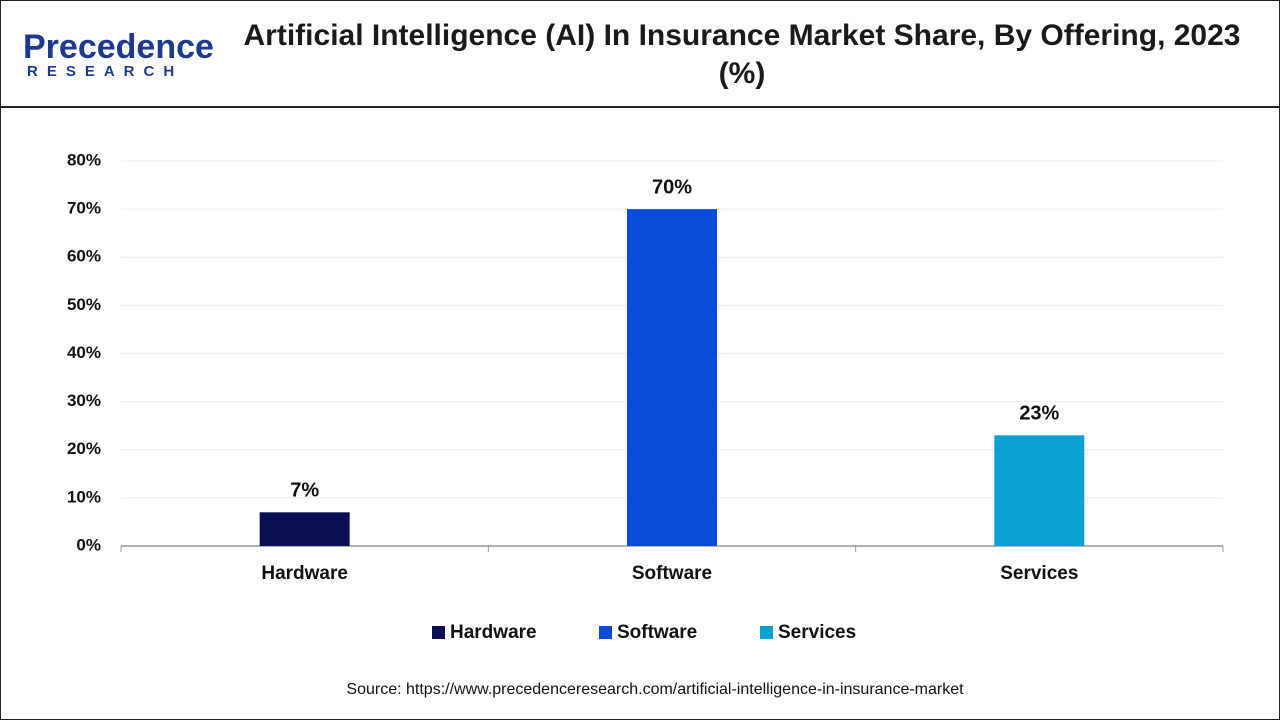 This screenshot has width=1280, height=720. I want to click on logo-tagline: RESEARCH, so click(105, 71).